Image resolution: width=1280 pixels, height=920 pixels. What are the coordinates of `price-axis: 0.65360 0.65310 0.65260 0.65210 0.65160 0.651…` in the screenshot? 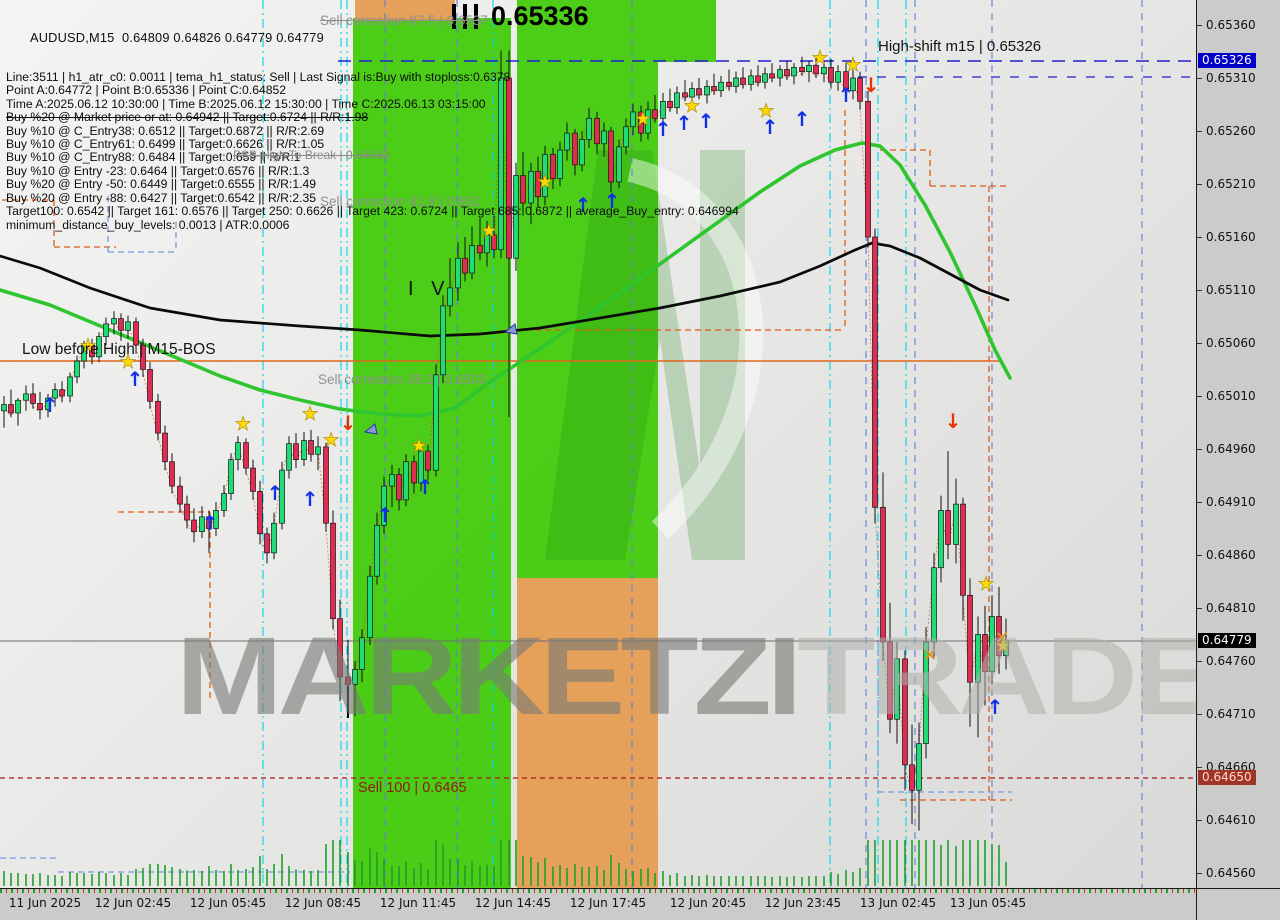 It's located at (1238, 444).